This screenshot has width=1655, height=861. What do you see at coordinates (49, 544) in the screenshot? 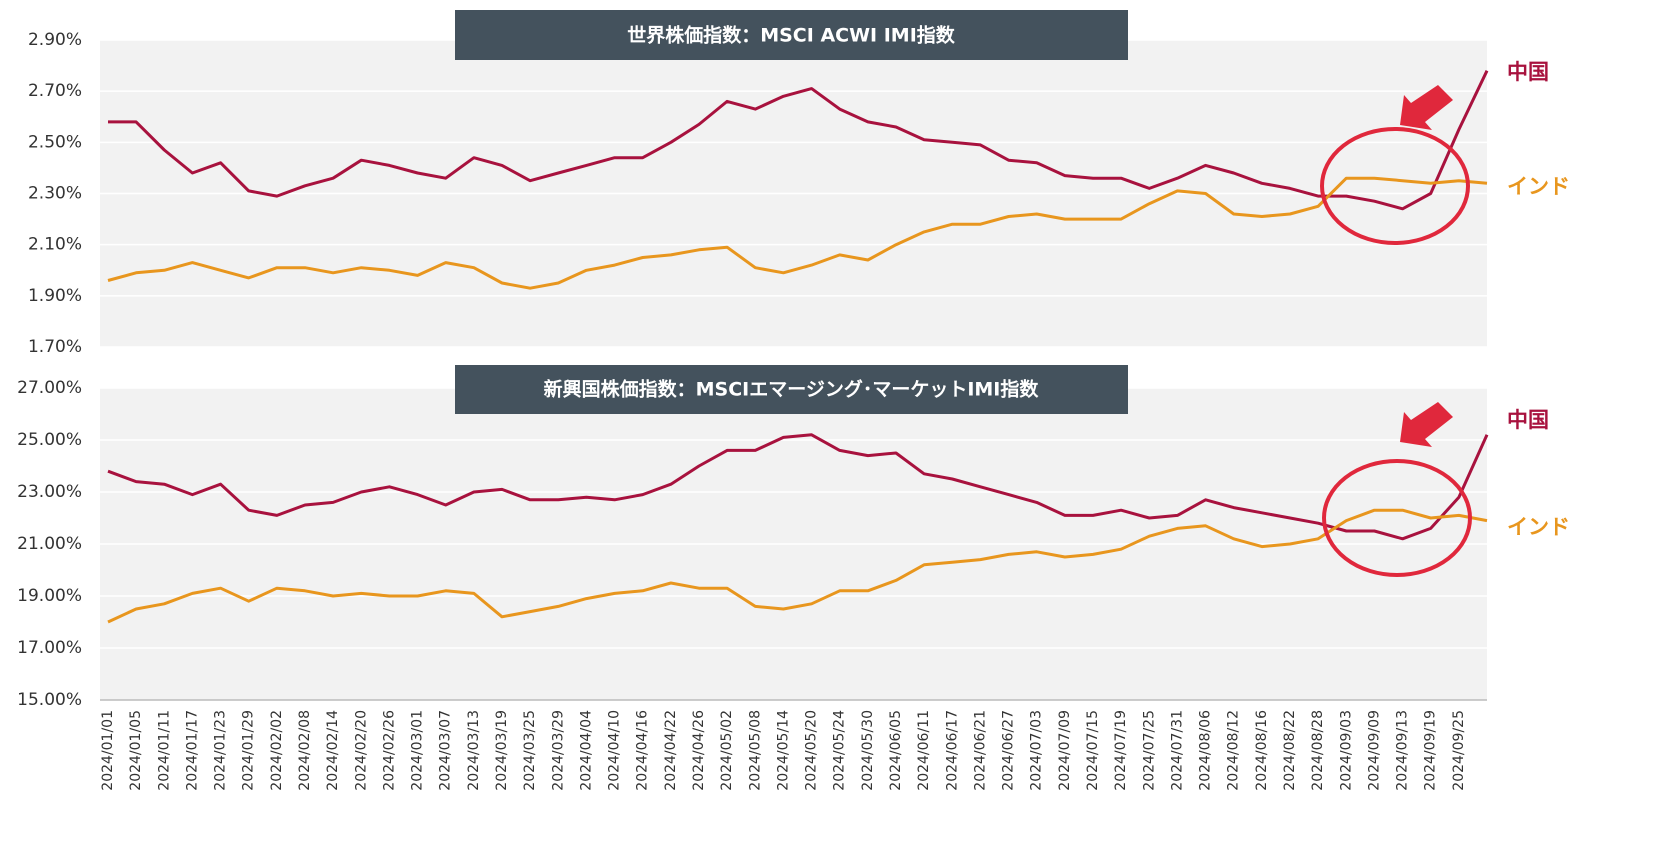
I see `y-tick-label: 21.00%` at bounding box center [49, 544].